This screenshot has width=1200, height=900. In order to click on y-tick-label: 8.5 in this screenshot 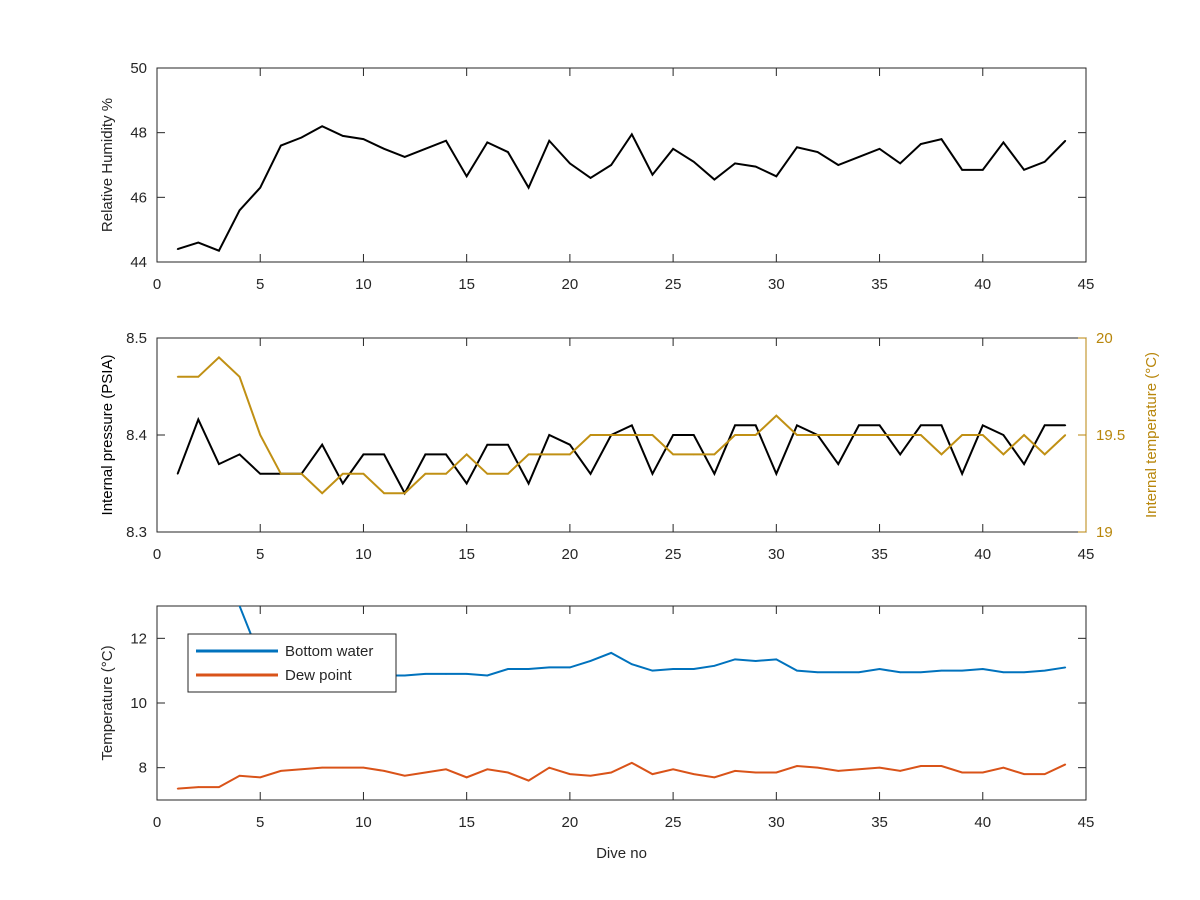, I will do `click(136, 338)`.